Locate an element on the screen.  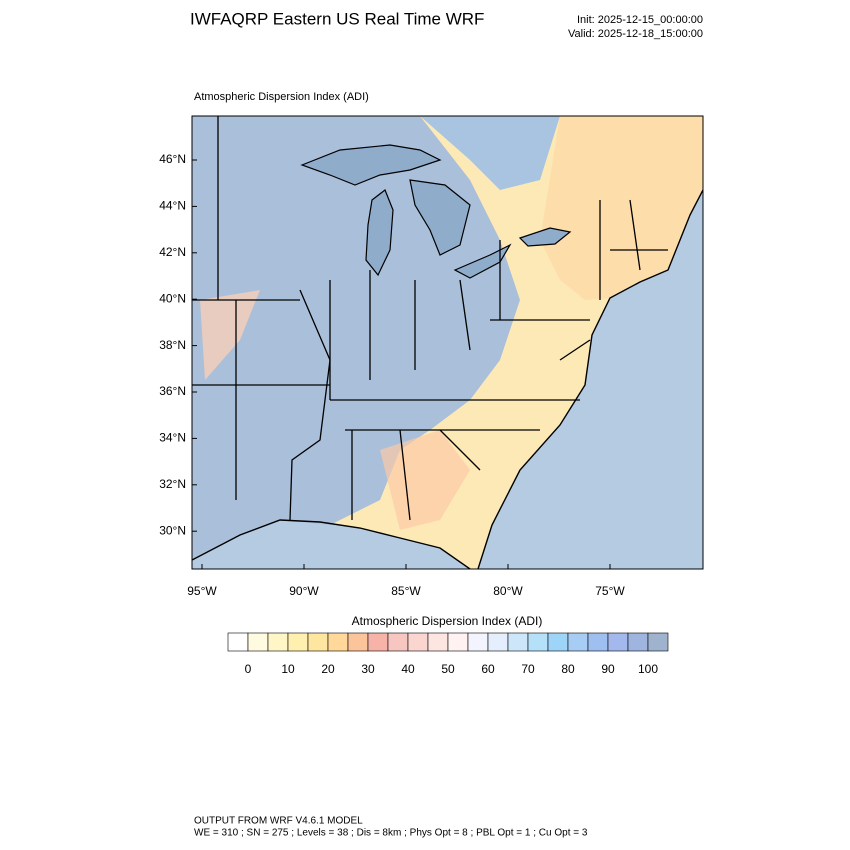
map-title: Atmospheric Dispersion Index (ADI) is located at coordinates (281, 97).